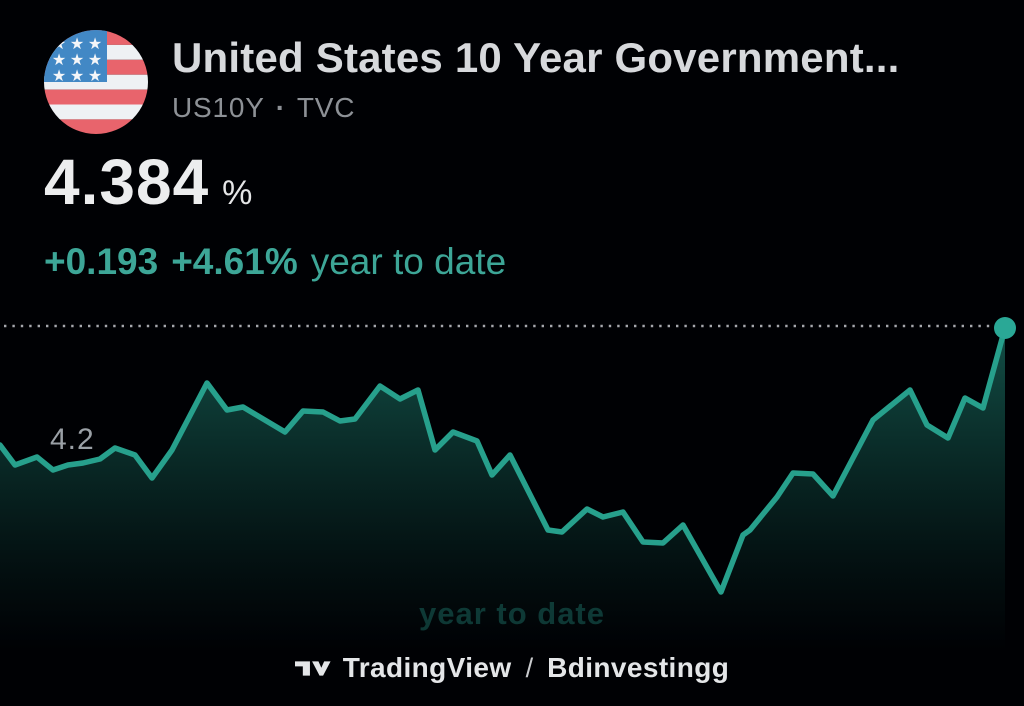  Describe the element at coordinates (237, 193) in the screenshot. I see `price-unit: %` at that location.